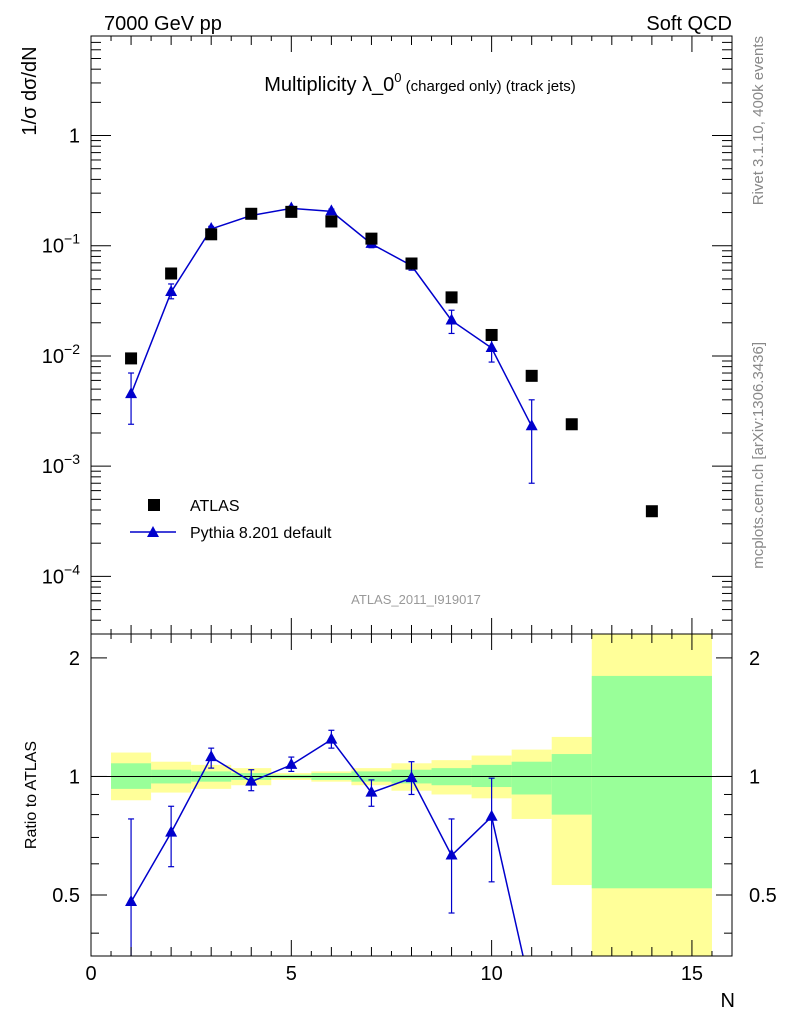 The height and width of the screenshot is (1024, 786). What do you see at coordinates (754, 659) in the screenshot?
I see `ratio-y-tick-label-right: 2` at bounding box center [754, 659].